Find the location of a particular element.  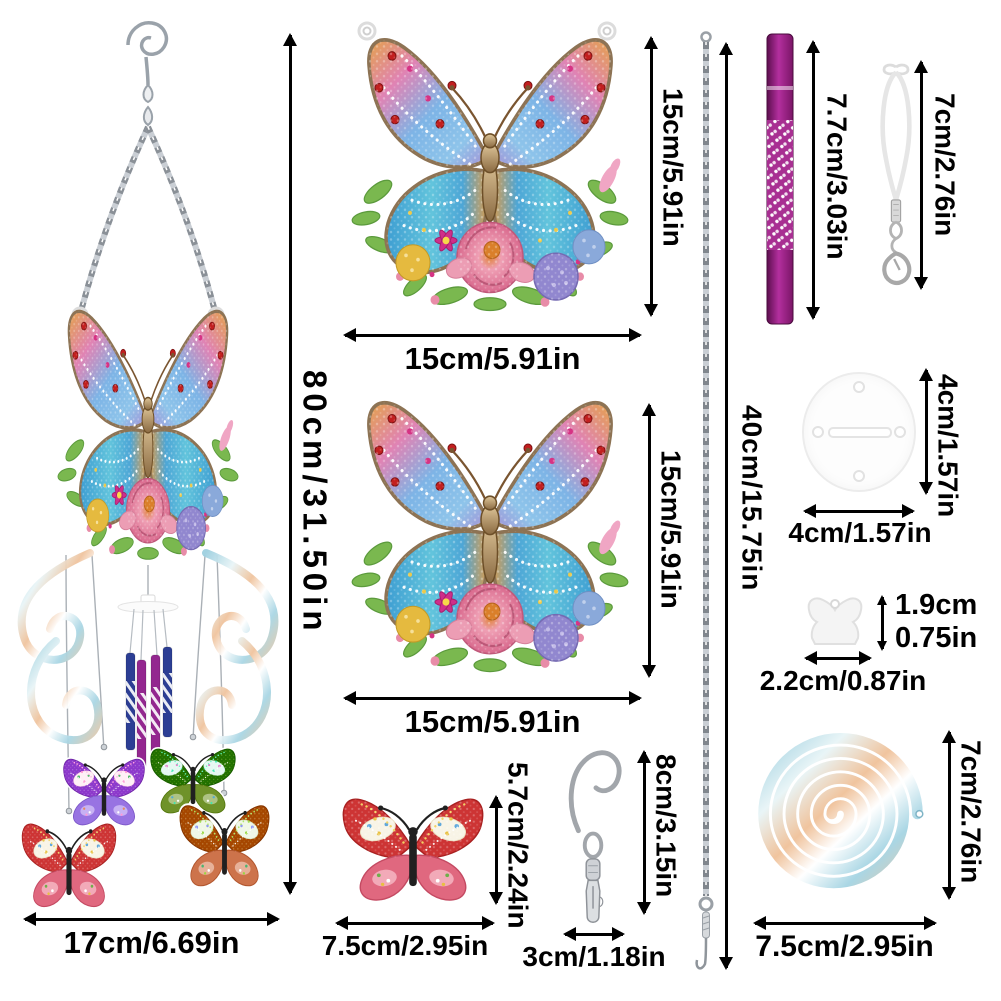

swivel-hook is located at coordinates (594, 837).